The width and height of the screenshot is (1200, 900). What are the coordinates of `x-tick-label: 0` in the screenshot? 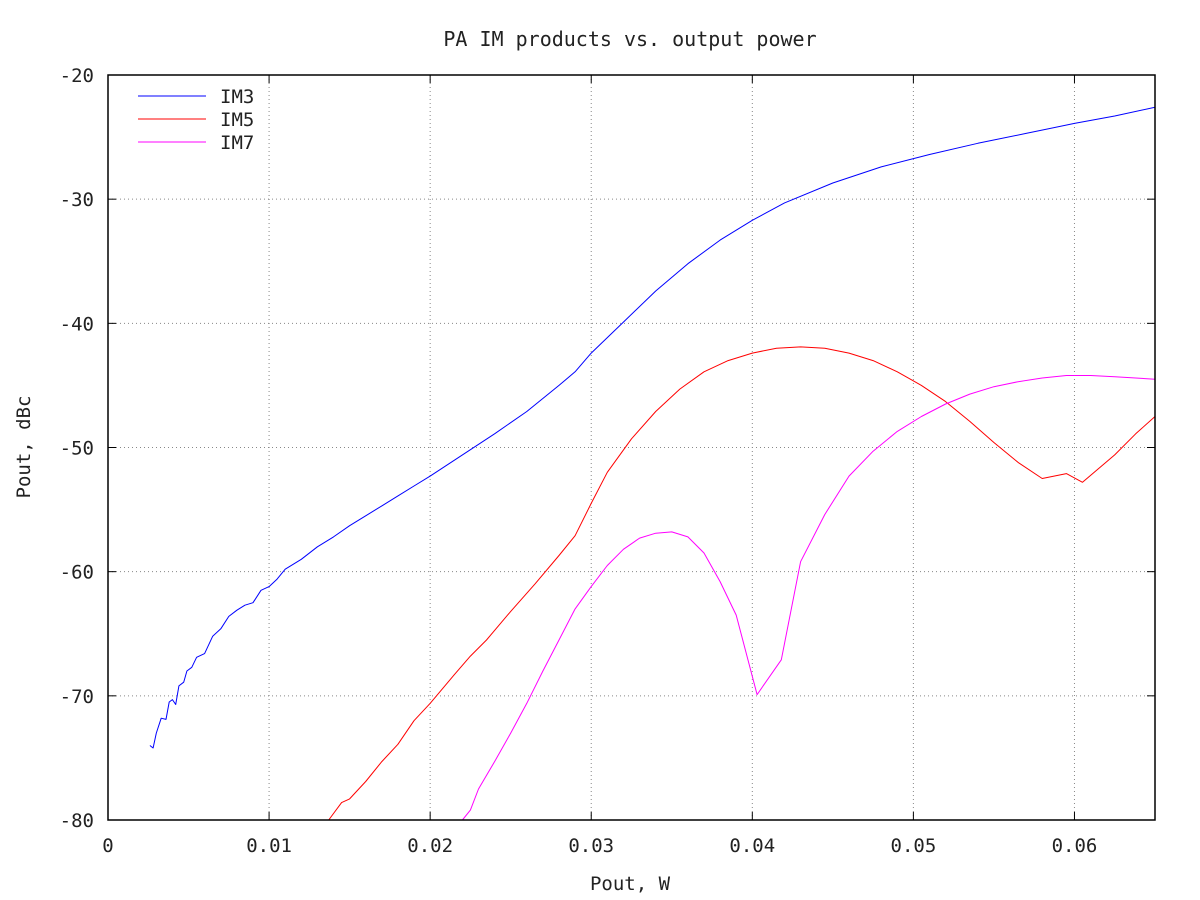 It's located at (107, 846).